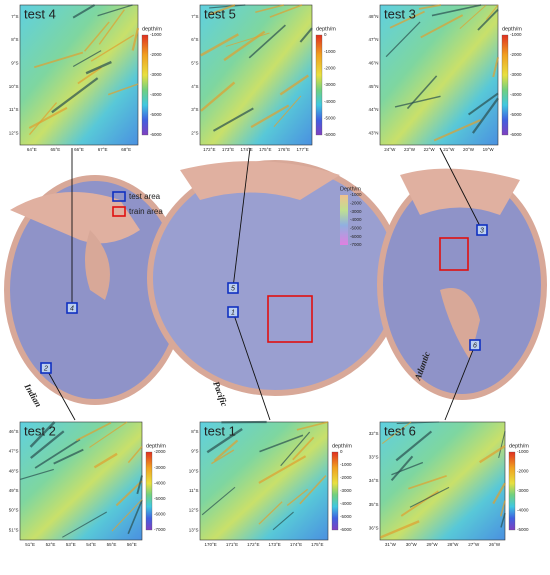 This screenshot has height=575, width=550. I want to click on x-tick-label: 177°E, so click(303, 149).